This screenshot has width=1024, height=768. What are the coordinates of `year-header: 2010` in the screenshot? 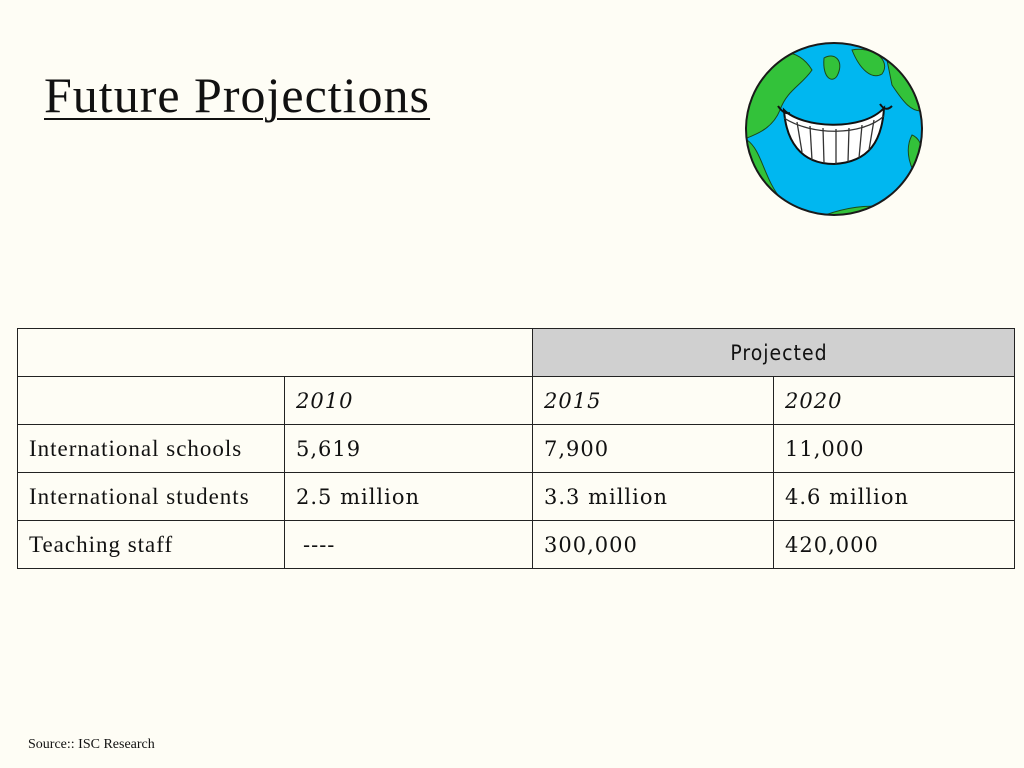 It's located at (408, 400).